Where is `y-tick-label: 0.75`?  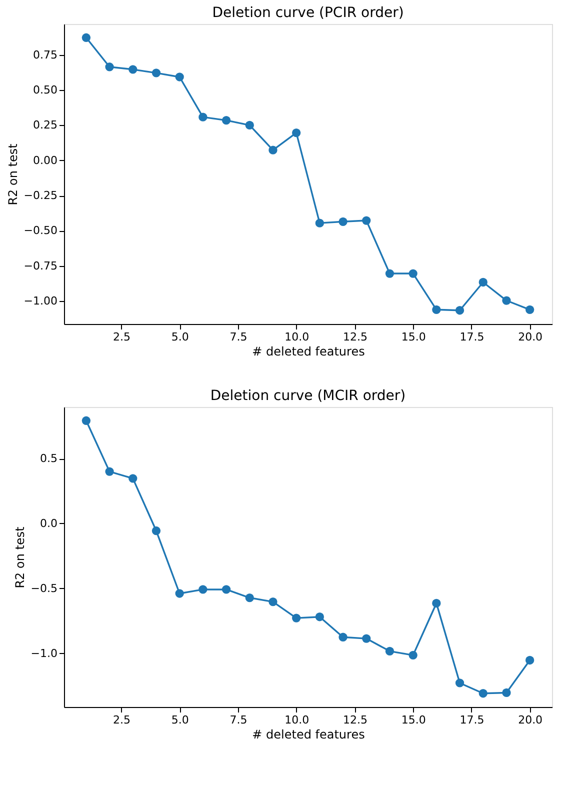 y-tick-label: 0.75 is located at coordinates (45, 55).